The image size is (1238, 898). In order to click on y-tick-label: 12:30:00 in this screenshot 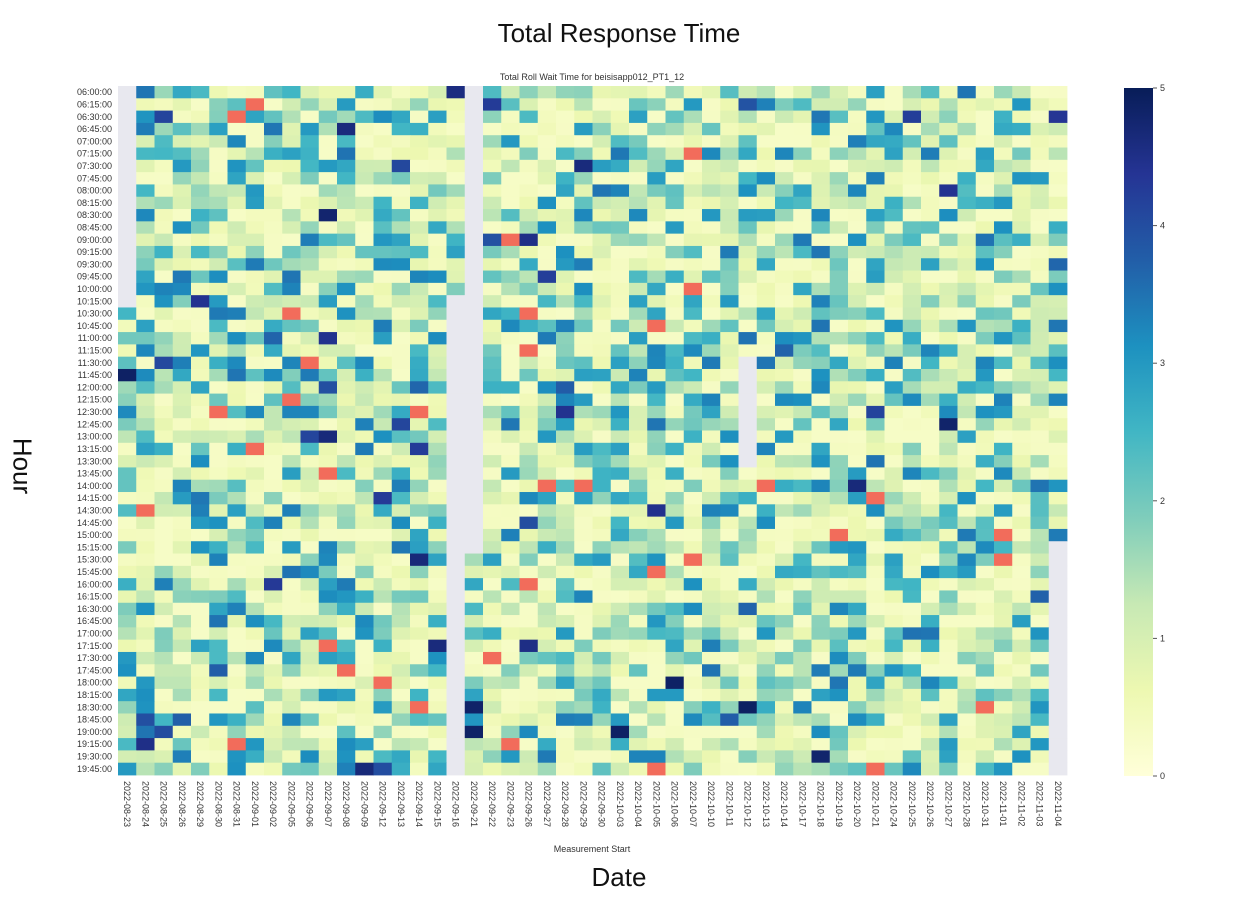, I will do `click(94, 412)`.